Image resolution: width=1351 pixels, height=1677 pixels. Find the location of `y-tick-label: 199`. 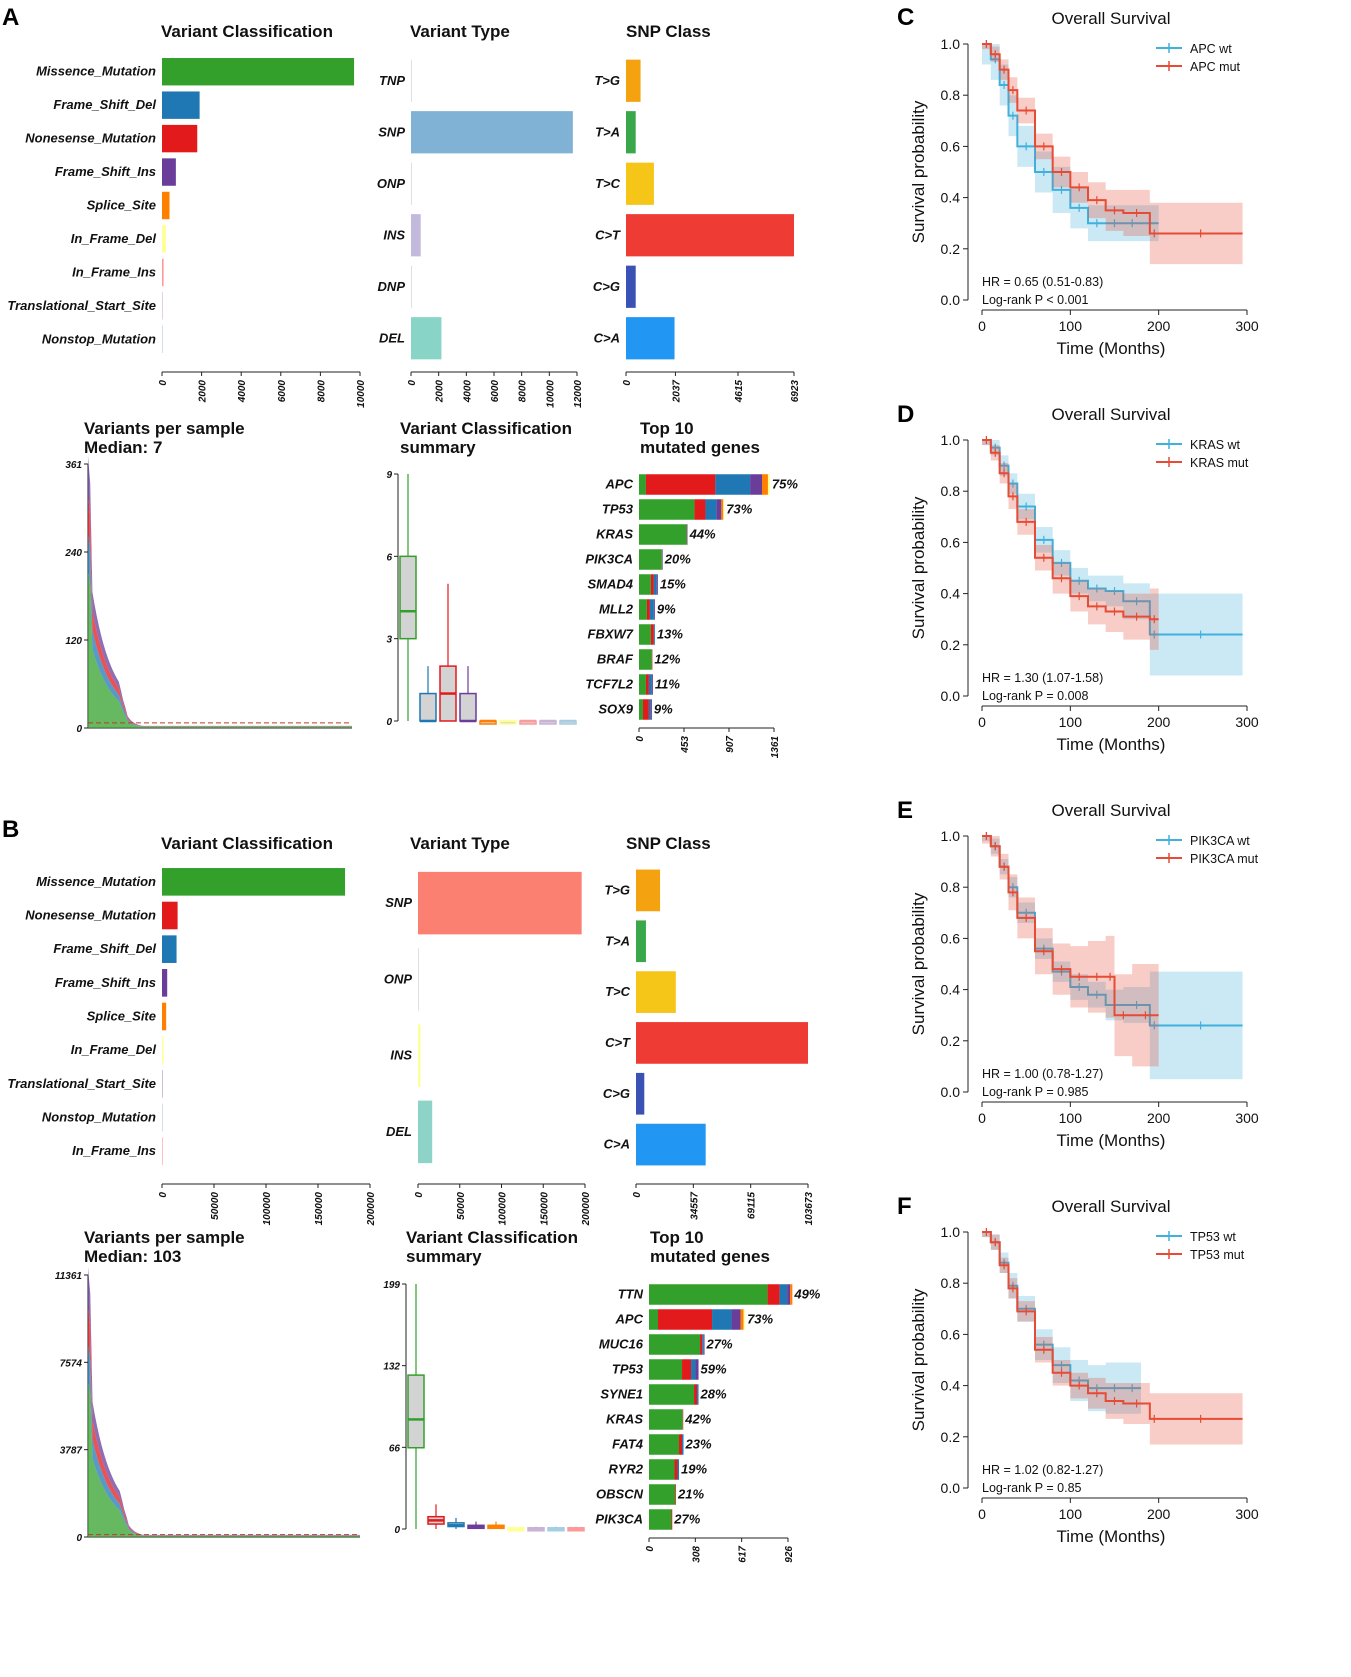

y-tick-label: 199 is located at coordinates (391, 1285).